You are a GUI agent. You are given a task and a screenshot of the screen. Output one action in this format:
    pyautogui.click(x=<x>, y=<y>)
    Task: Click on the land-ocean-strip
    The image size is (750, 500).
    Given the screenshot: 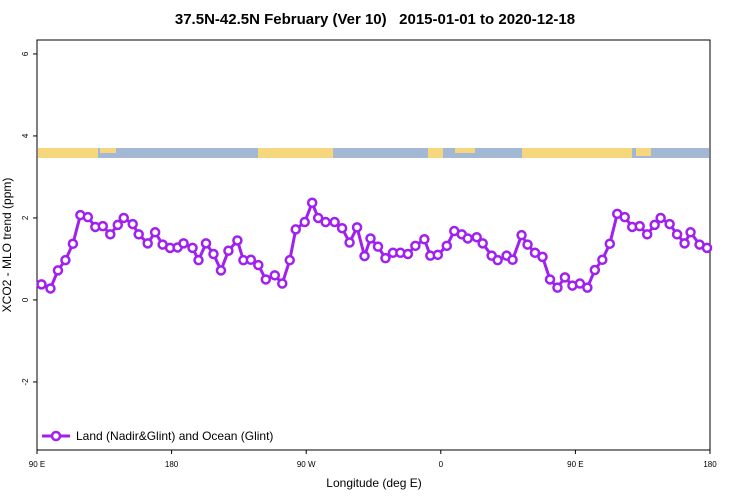 What is the action you would take?
    pyautogui.click(x=373, y=153)
    